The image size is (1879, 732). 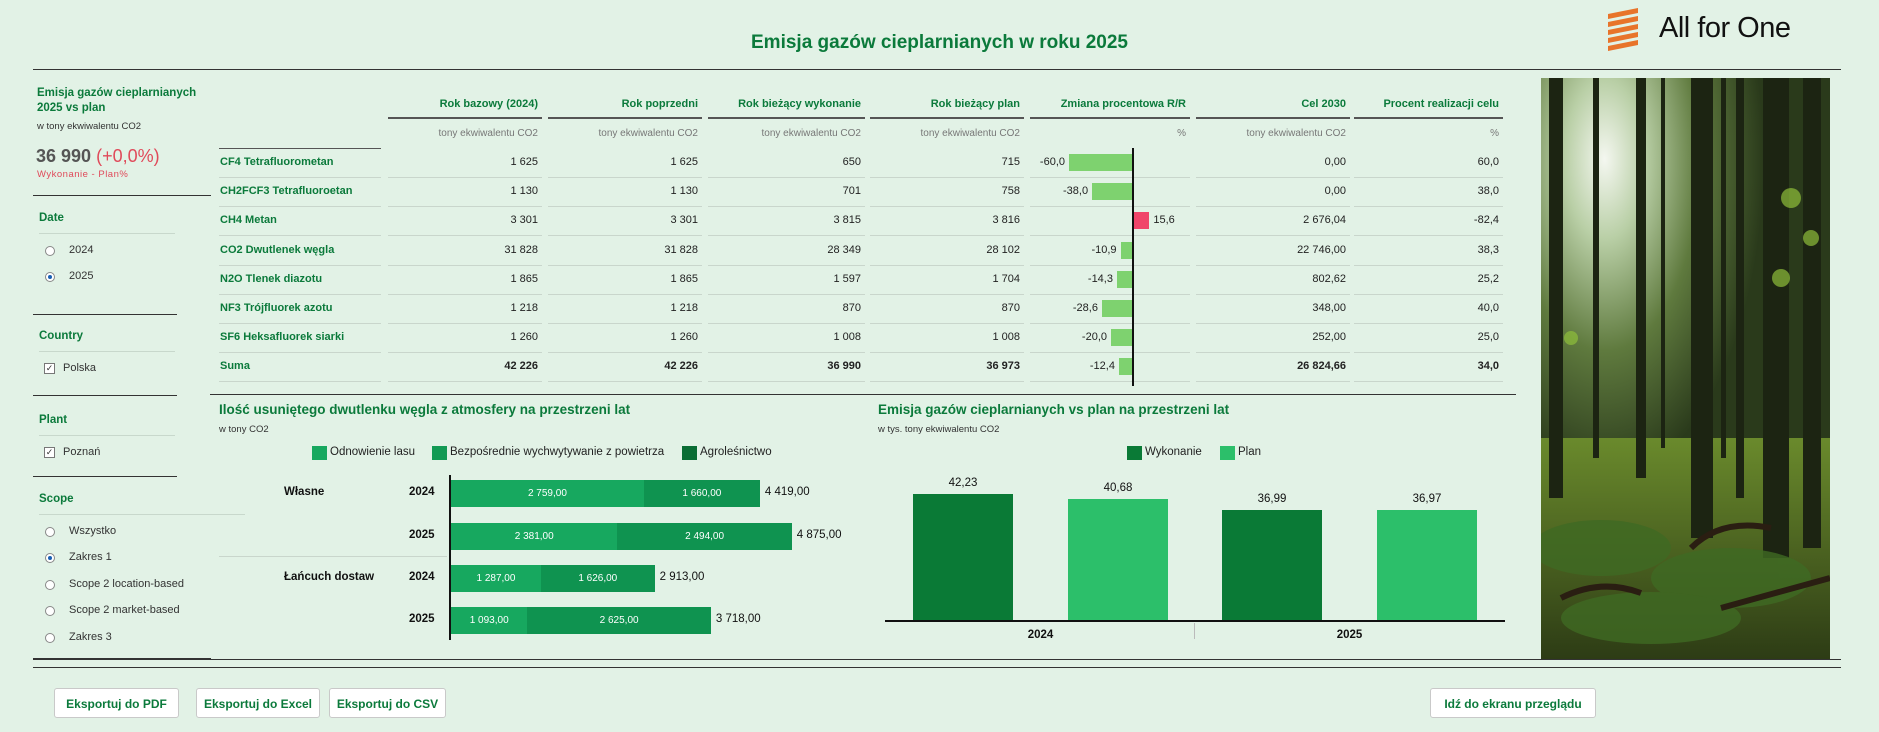 What do you see at coordinates (258, 703) in the screenshot?
I see `export-excel-button: Eksportuj do Excel` at bounding box center [258, 703].